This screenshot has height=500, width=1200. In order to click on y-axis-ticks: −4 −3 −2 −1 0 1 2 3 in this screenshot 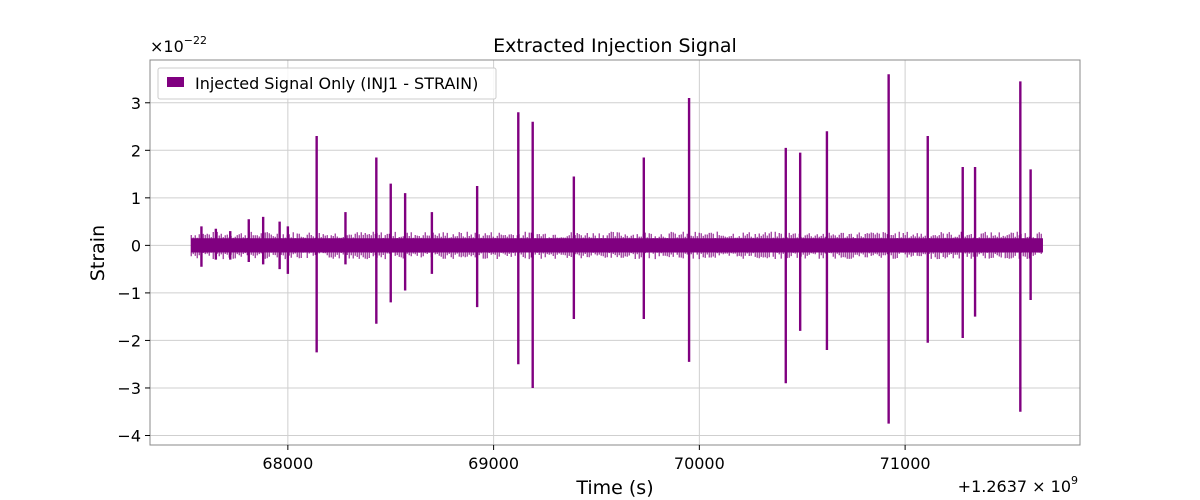, I will do `click(133, 269)`.